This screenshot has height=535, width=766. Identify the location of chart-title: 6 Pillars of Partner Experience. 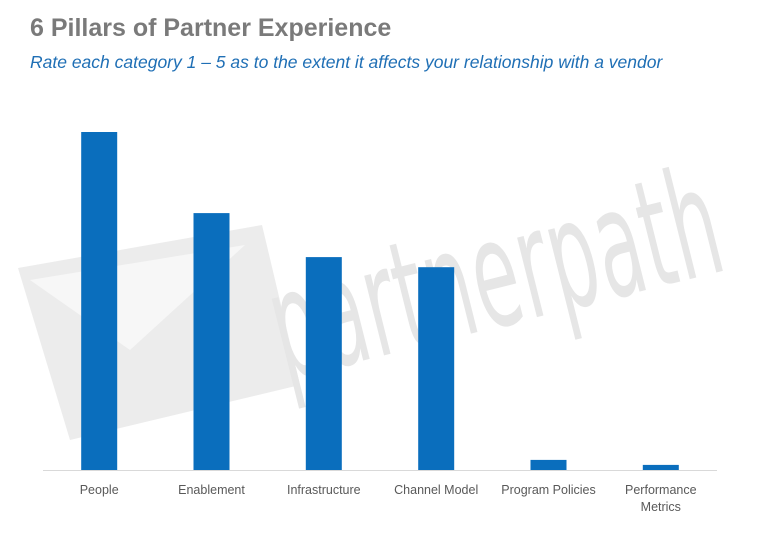
(211, 28).